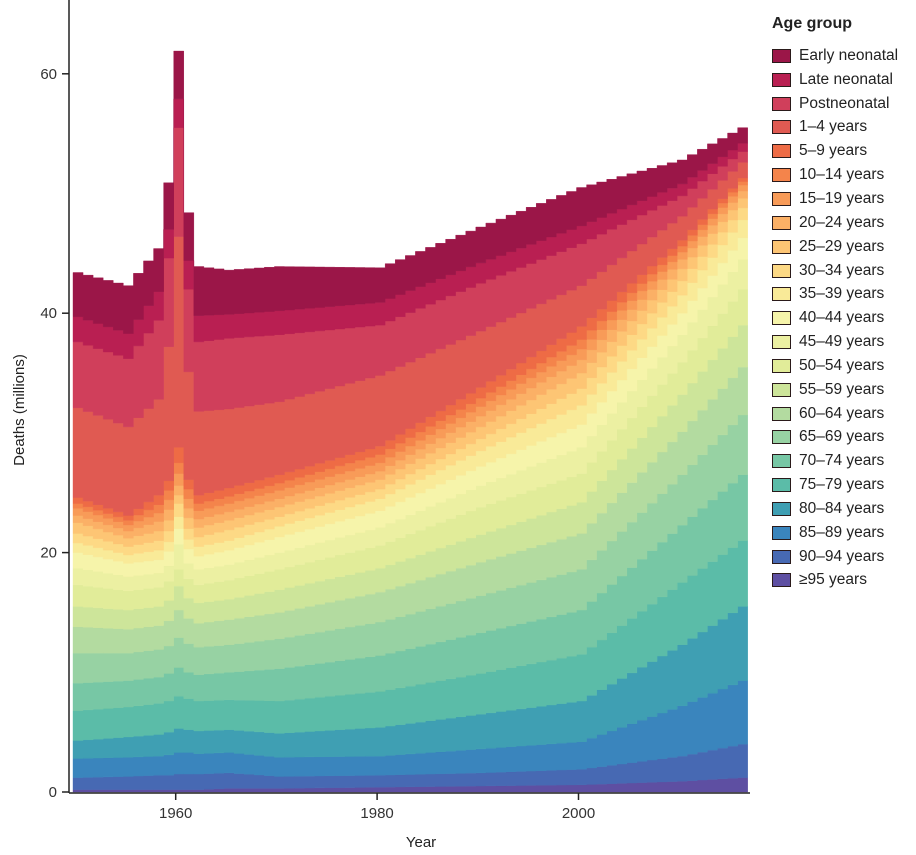  I want to click on legend-label: 1–4 years, so click(833, 127).